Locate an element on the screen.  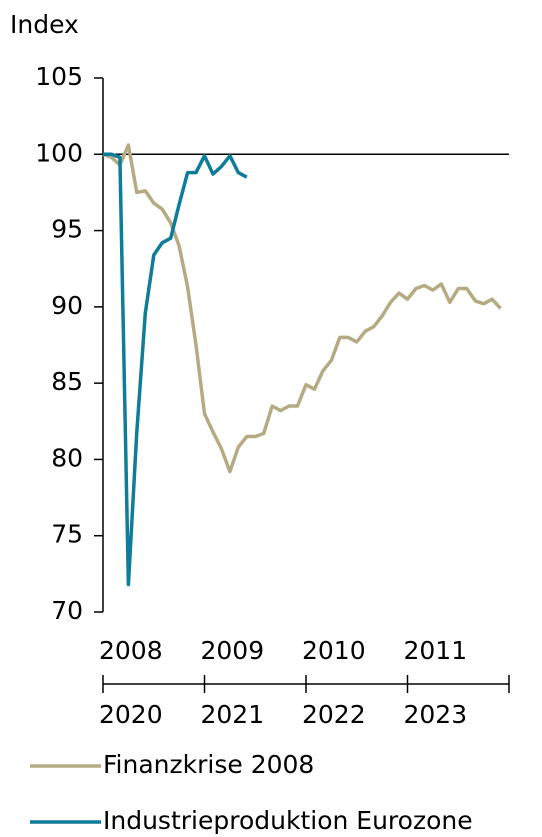
y-tick-label: 95 is located at coordinates (67, 229).